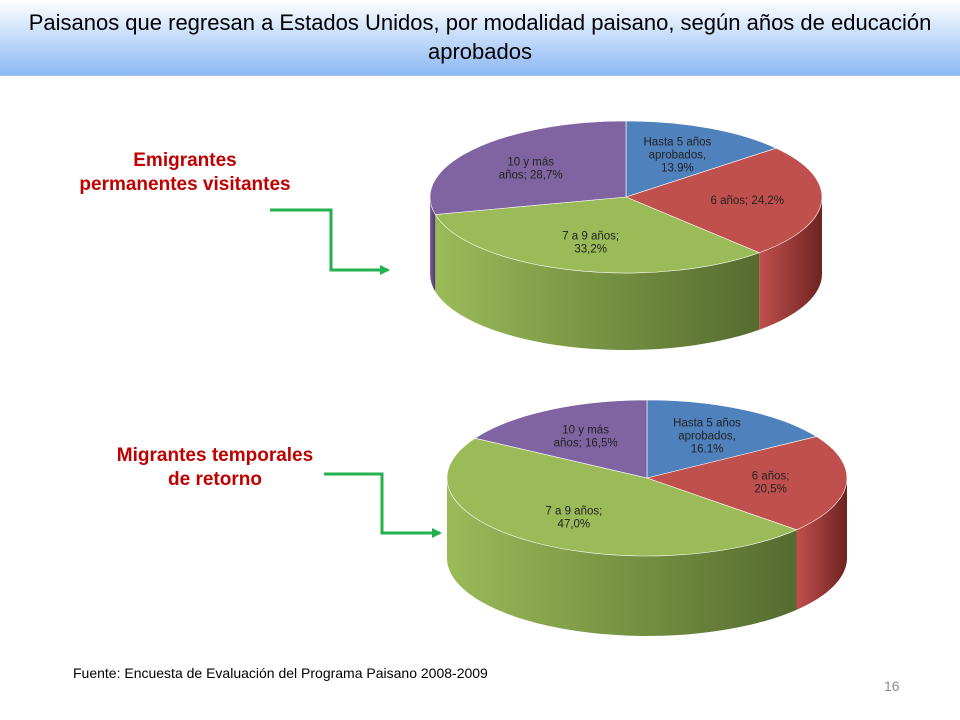  Describe the element at coordinates (748, 201) in the screenshot. I see `pie-slice-label: 6 años; 24,2%` at that location.